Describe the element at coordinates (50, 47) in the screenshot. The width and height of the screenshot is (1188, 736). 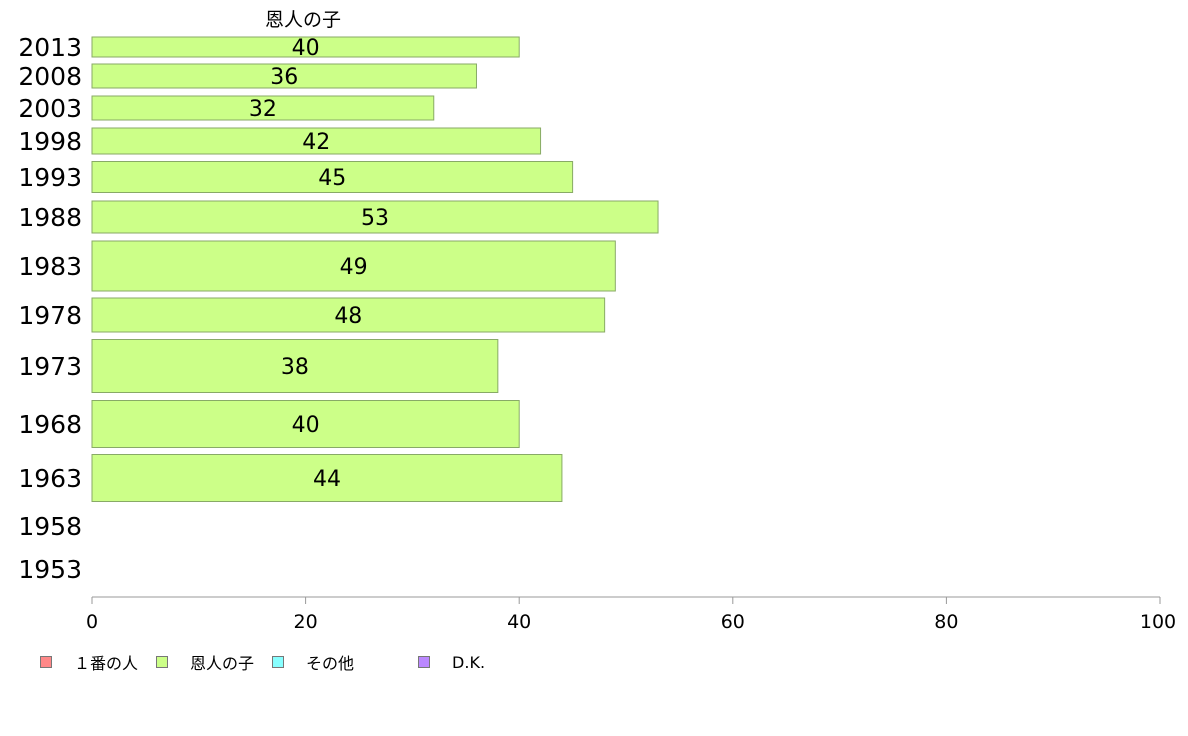
I see `y-tick-label: 2013` at that location.